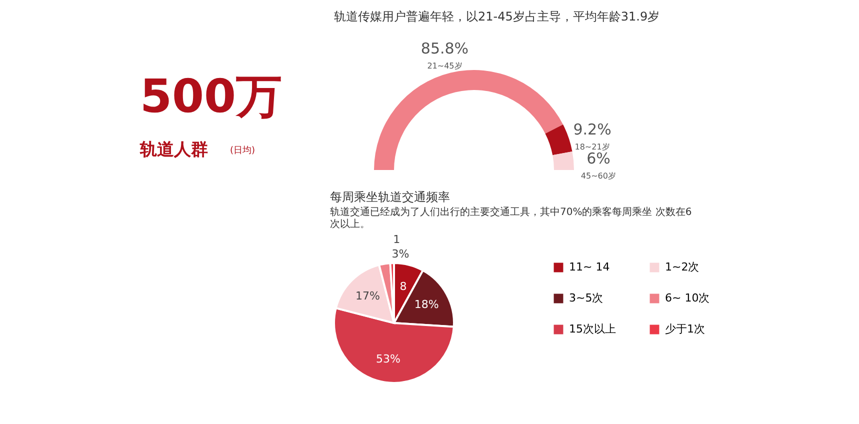 The image size is (859, 424). I want to click on legend-label: 1~2次, so click(682, 267).